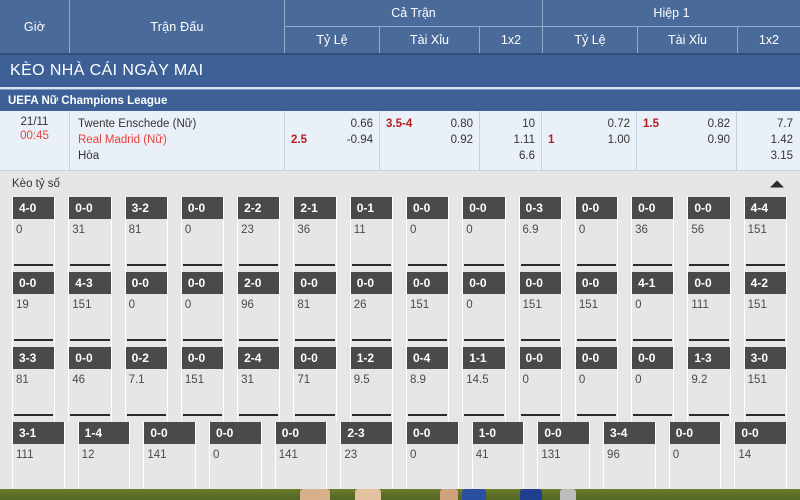  I want to click on correct-score-option: 1-0 41, so click(498, 459).